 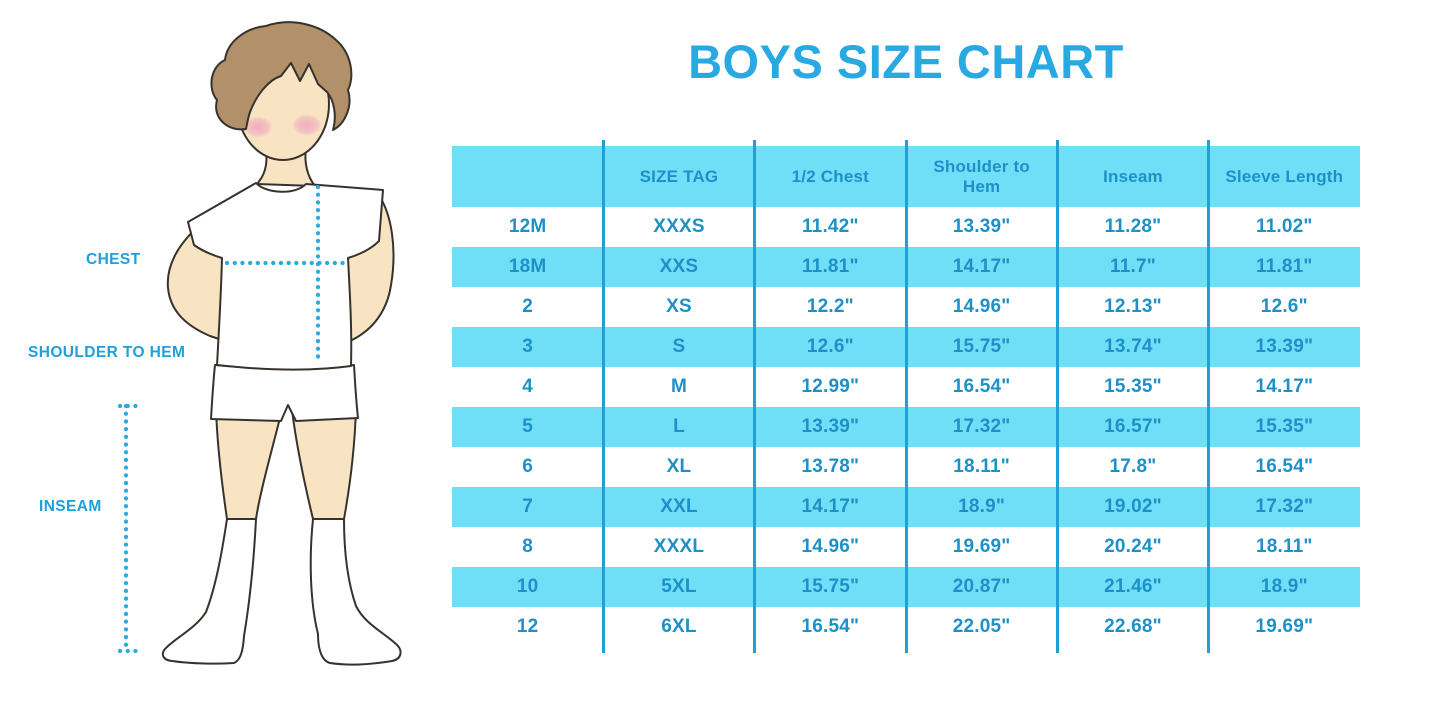 What do you see at coordinates (906, 61) in the screenshot?
I see `page-title: BOYS SIZE CHART` at bounding box center [906, 61].